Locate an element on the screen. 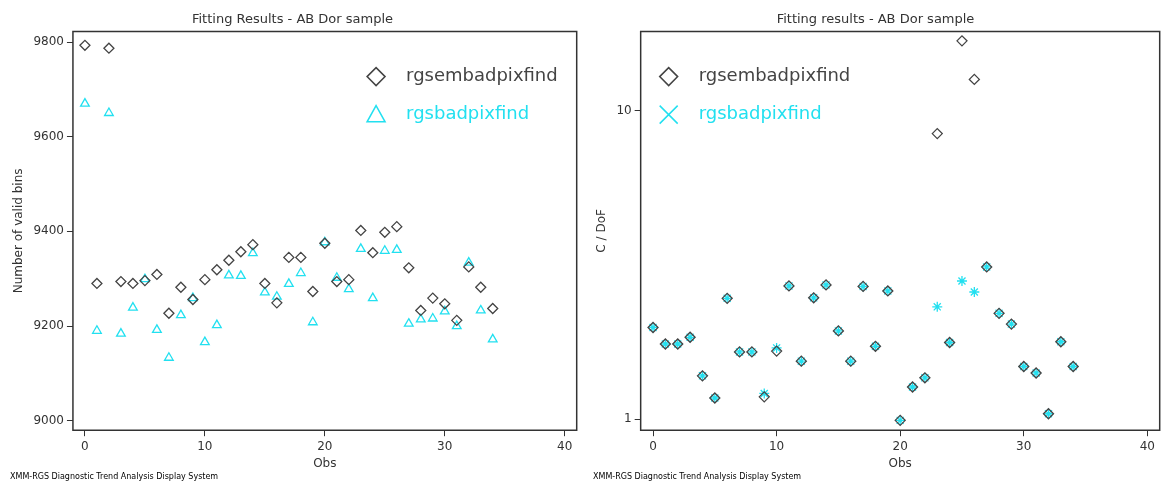 This screenshot has width=1173, height=493. y-tick-label: 9200 is located at coordinates (48, 325).